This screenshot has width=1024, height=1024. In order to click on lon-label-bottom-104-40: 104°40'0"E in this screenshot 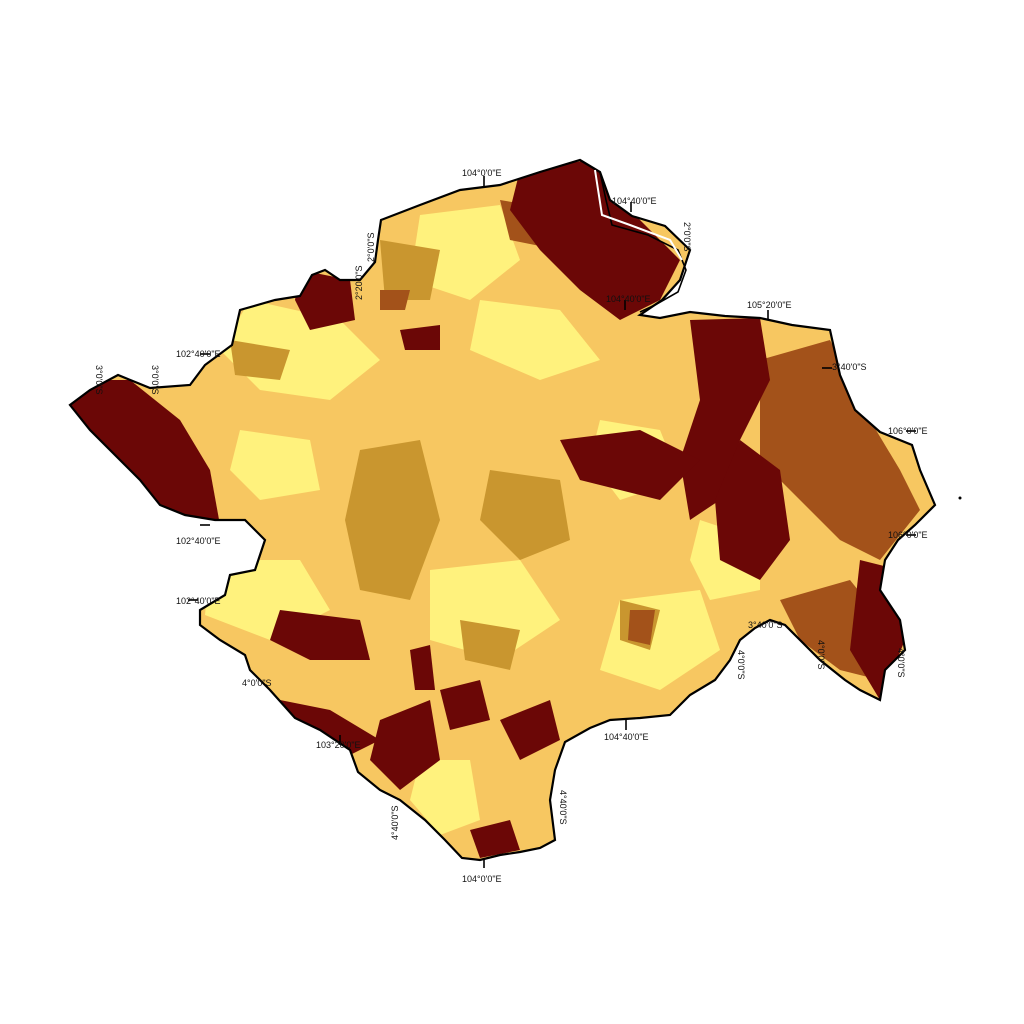, I will do `click(626, 737)`.